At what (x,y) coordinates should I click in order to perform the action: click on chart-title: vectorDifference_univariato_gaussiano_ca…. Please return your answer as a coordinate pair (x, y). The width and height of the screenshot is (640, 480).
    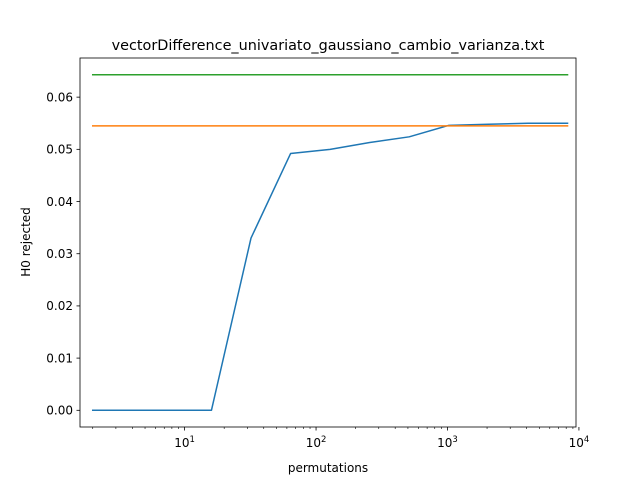
    Looking at the image, I should click on (328, 46).